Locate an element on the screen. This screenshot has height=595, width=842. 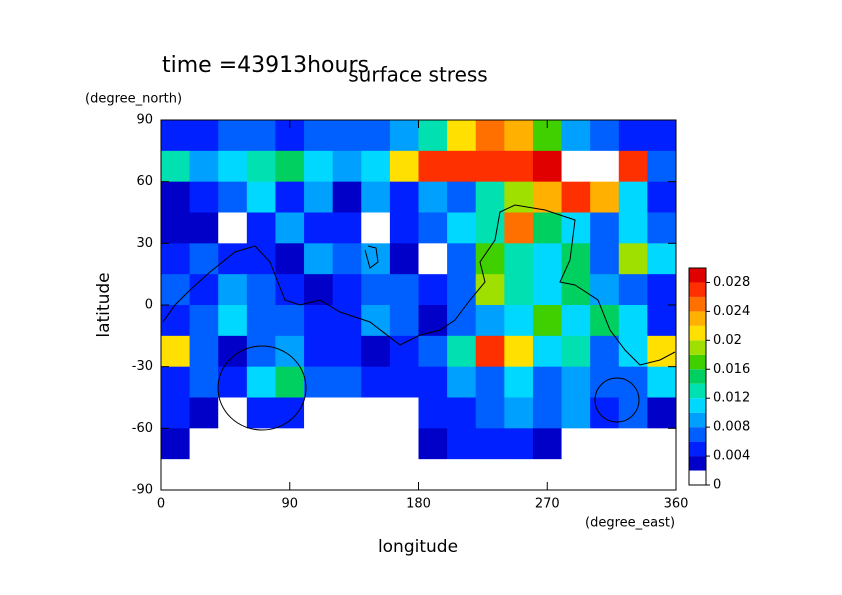
coastline is located at coordinates (617, 400).